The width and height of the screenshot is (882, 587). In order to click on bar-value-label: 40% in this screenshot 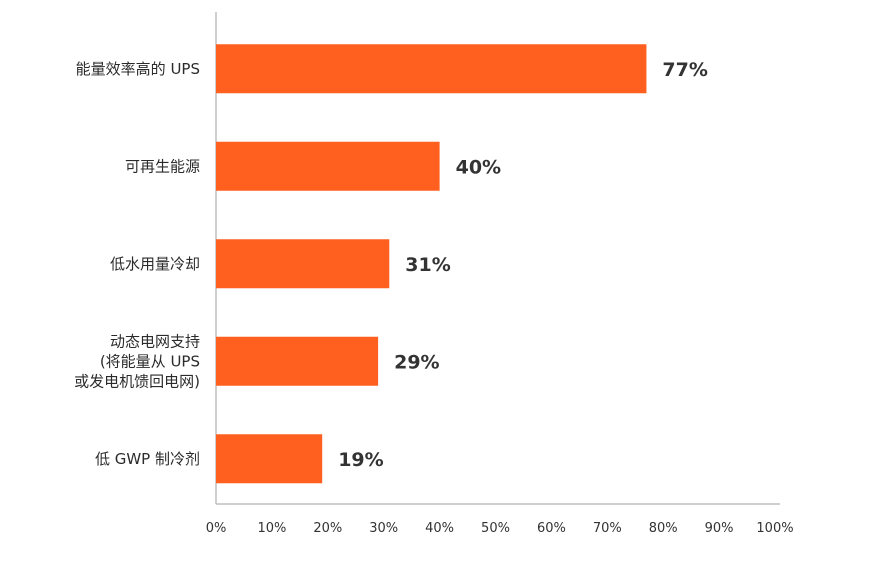, I will do `click(478, 167)`.